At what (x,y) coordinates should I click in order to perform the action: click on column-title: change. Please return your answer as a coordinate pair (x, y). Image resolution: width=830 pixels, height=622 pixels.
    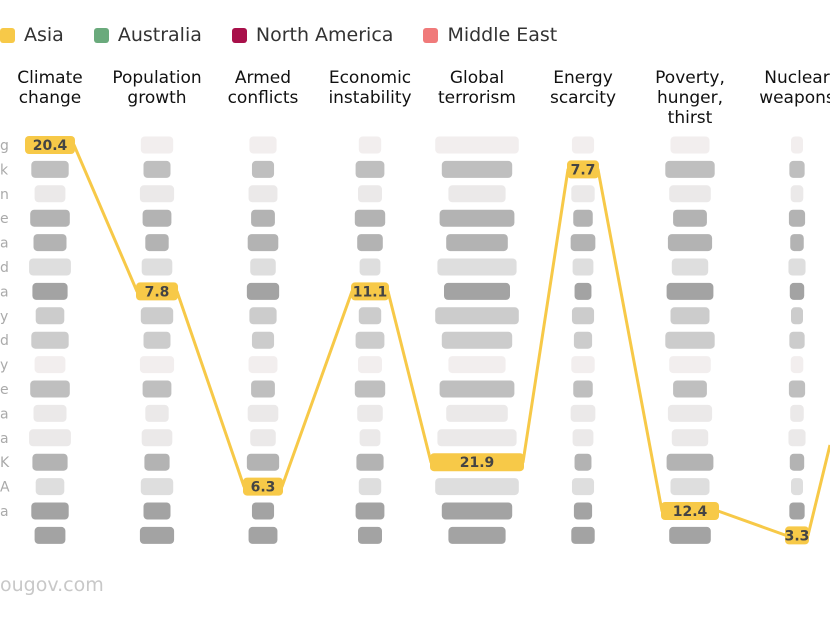
    Looking at the image, I should click on (50, 98).